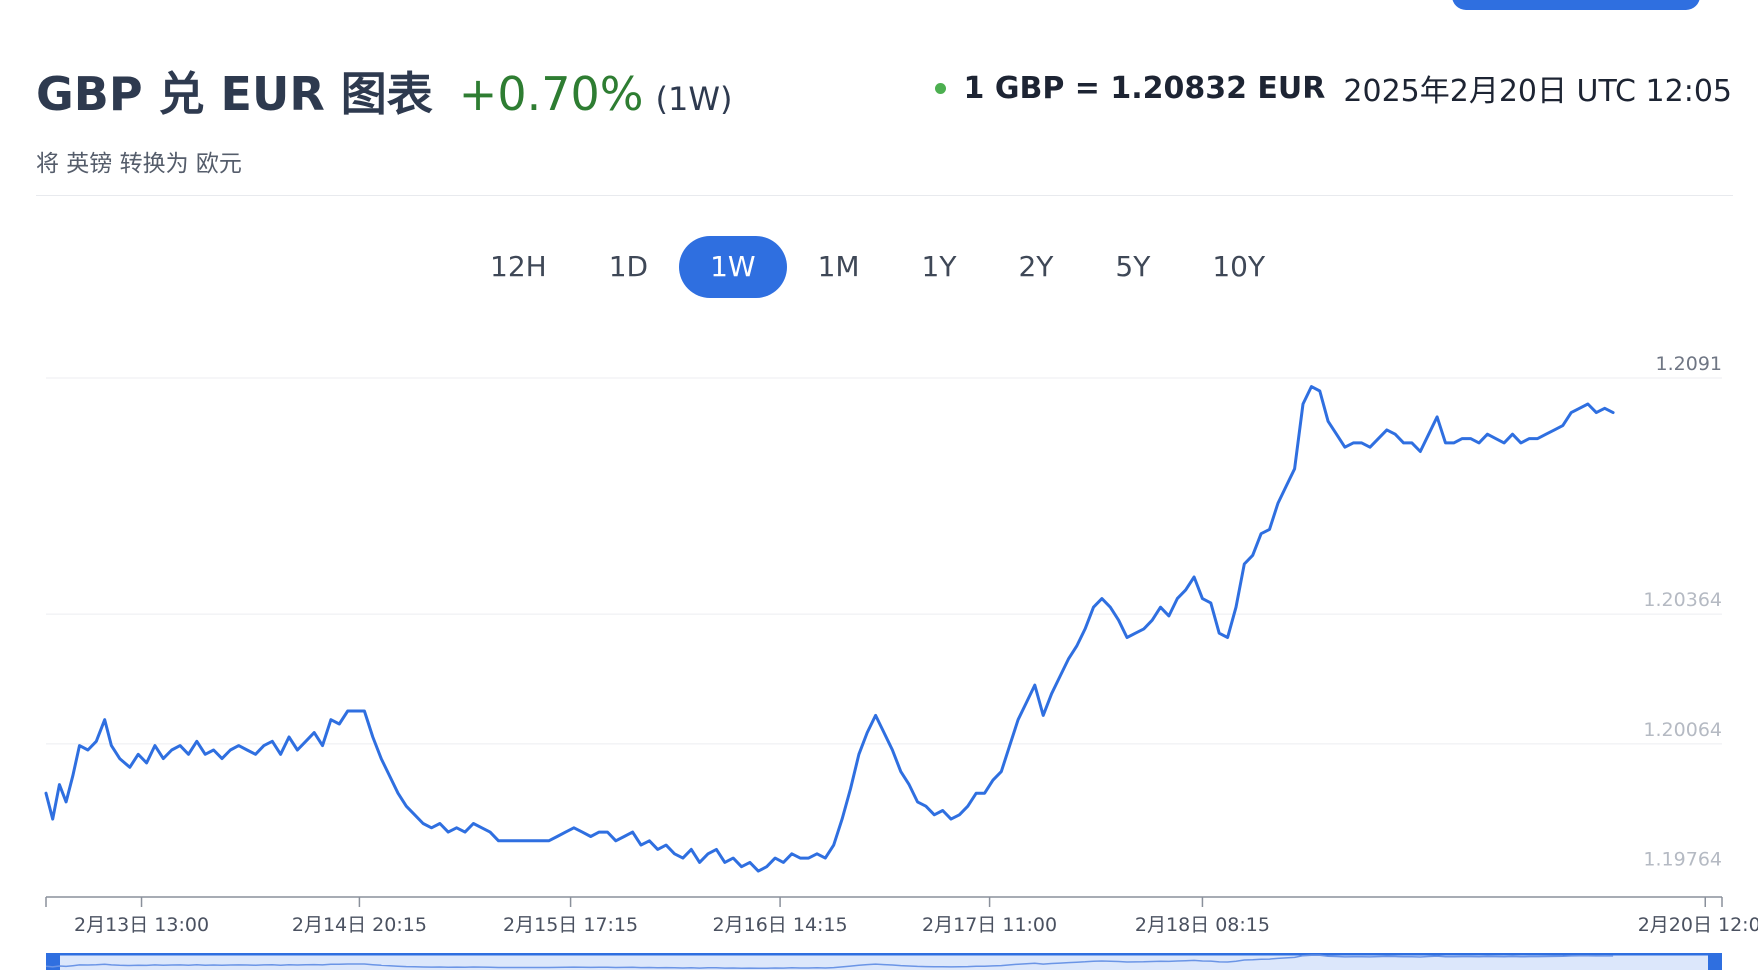 This screenshot has width=1758, height=970. Describe the element at coordinates (1133, 266) in the screenshot. I see `tab-5y: 5Y` at that location.